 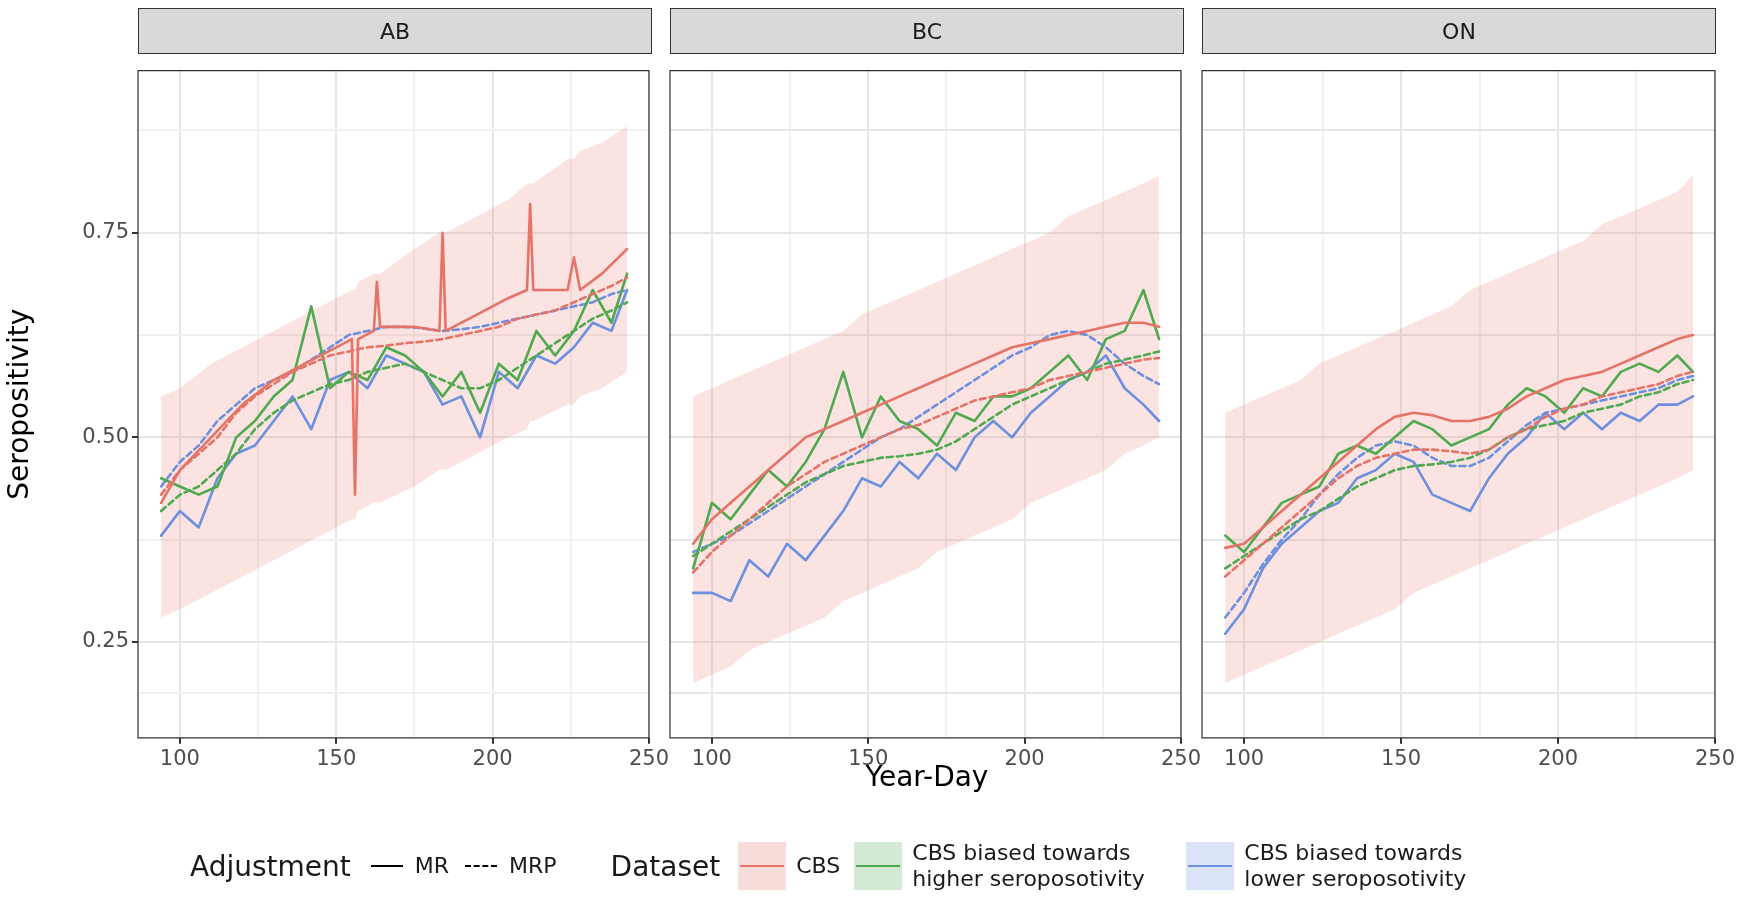 I want to click on chart-title: ON, so click(x=1459, y=31).